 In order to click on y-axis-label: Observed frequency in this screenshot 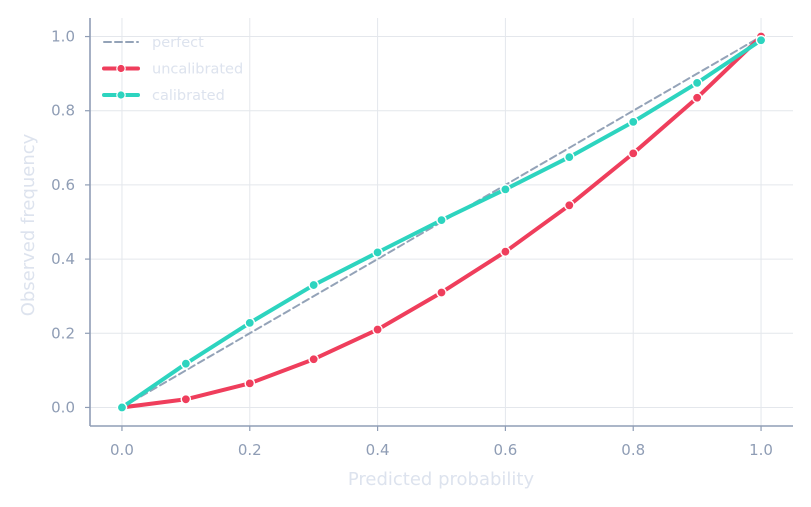, I will do `click(28, 224)`.